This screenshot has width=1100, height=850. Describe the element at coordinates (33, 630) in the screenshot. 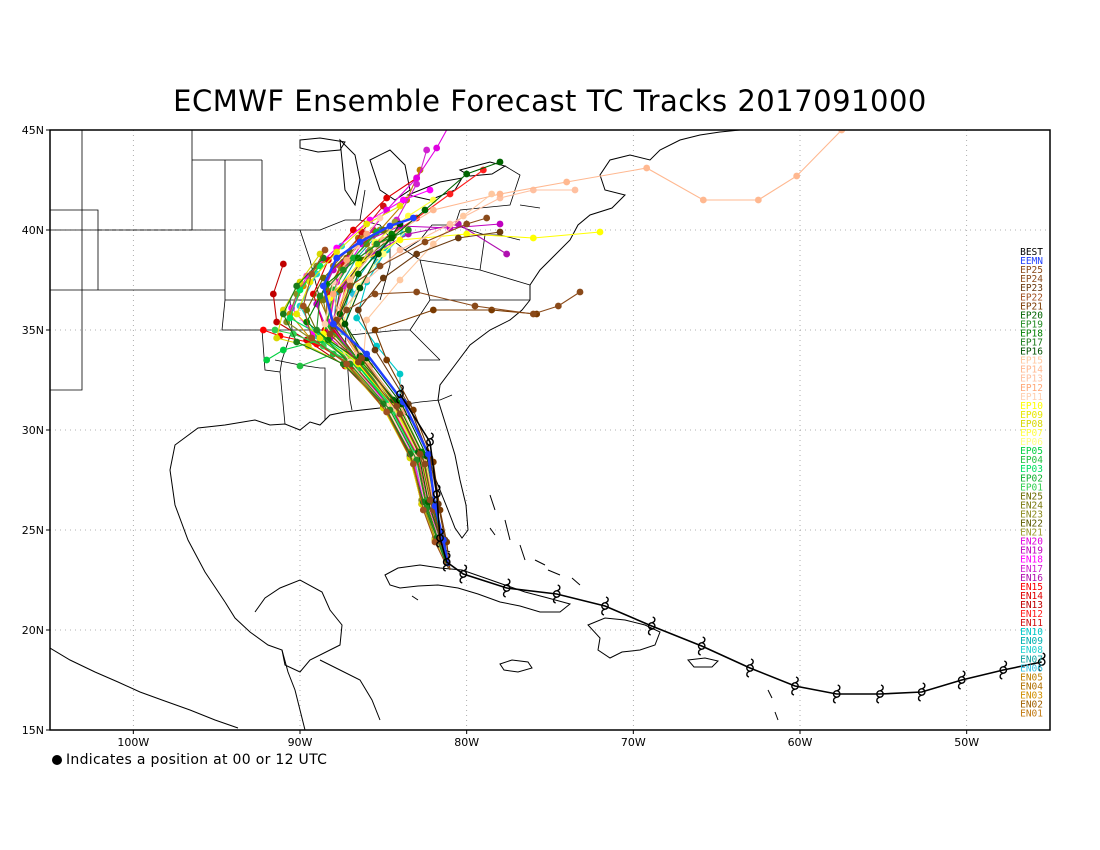

I see `lat-tick-label: 20N` at that location.